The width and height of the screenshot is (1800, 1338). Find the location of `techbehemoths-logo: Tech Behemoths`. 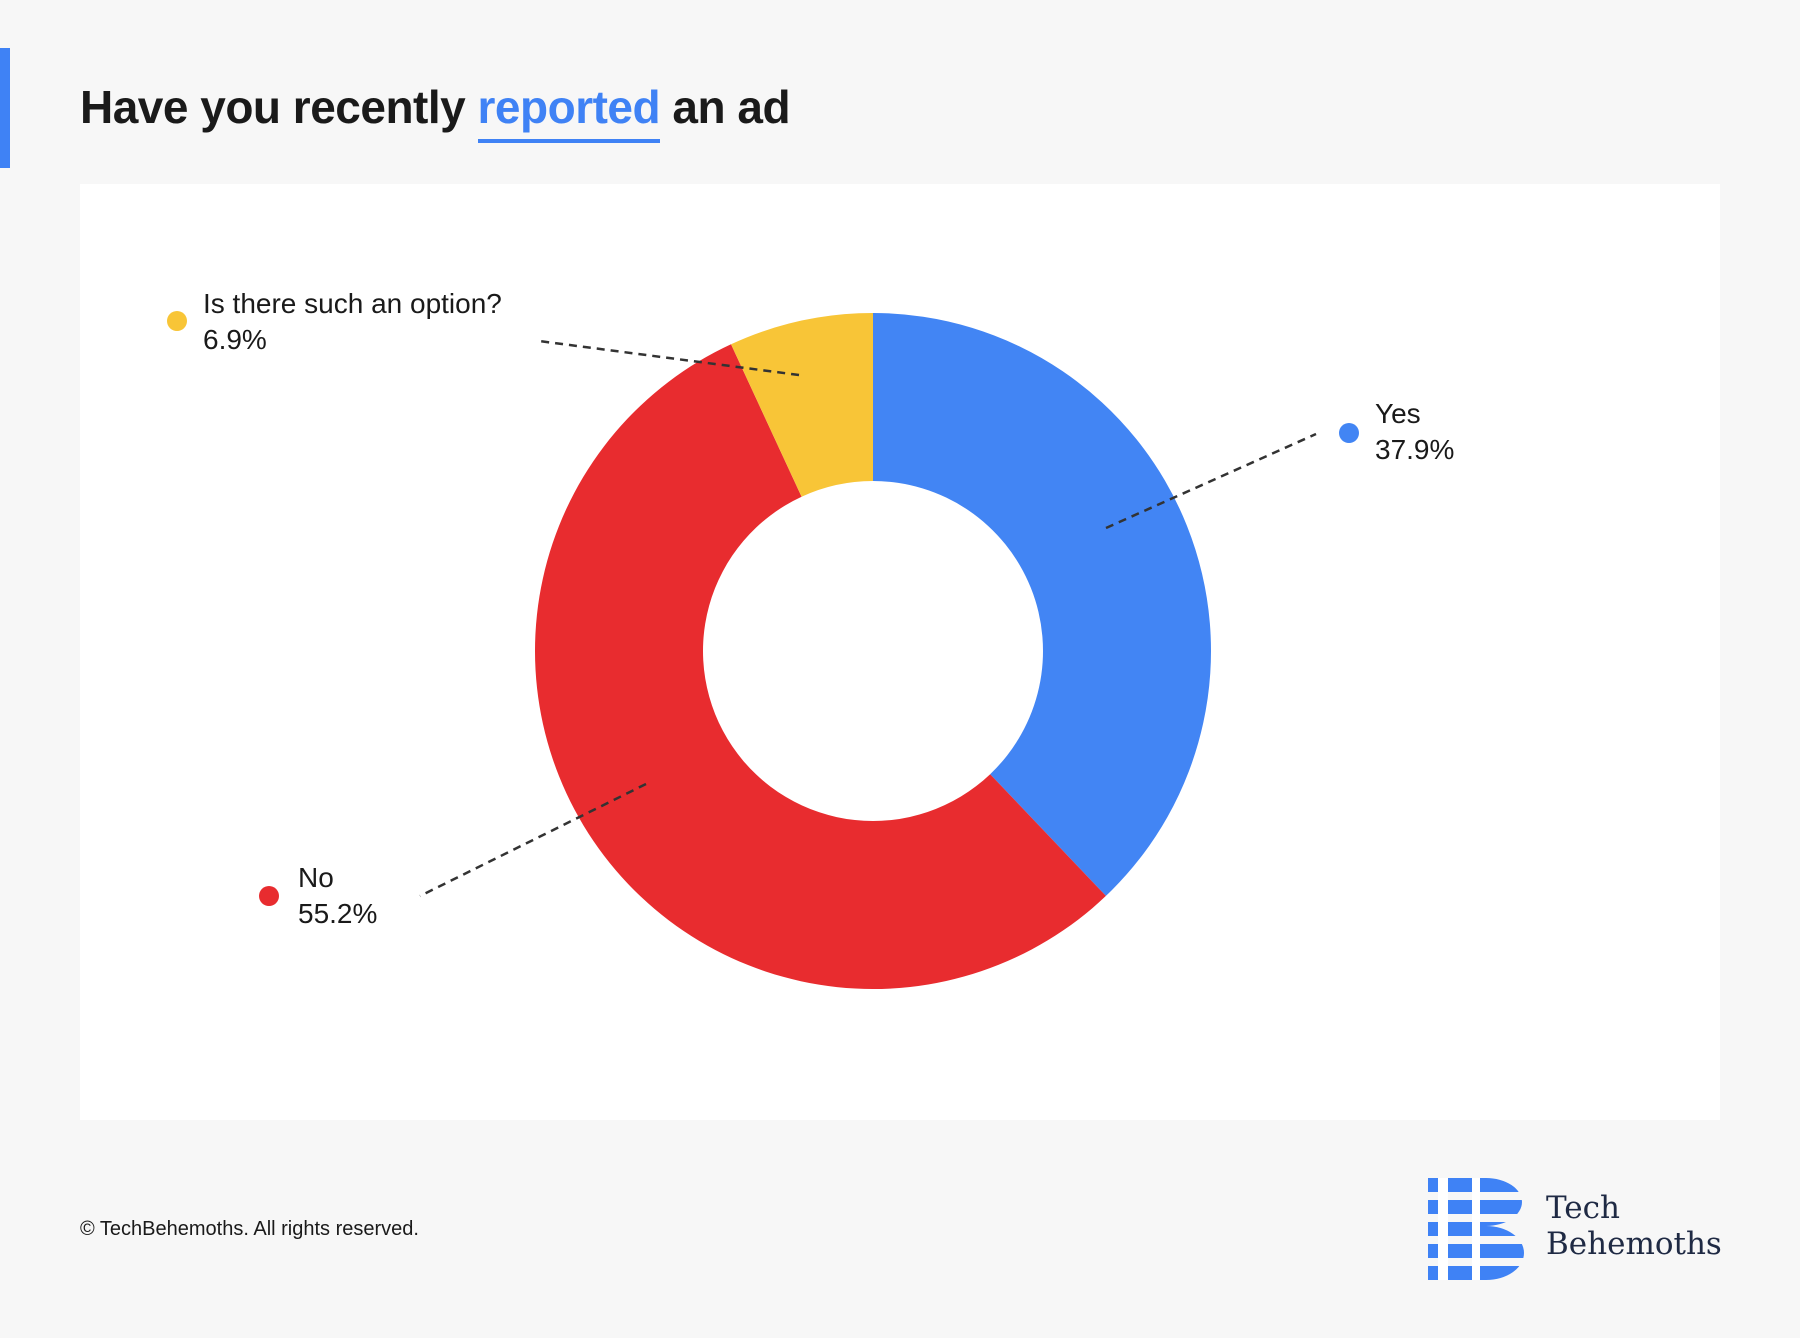

techbehemoths-logo: Tech Behemoths is located at coordinates (1578, 1229).